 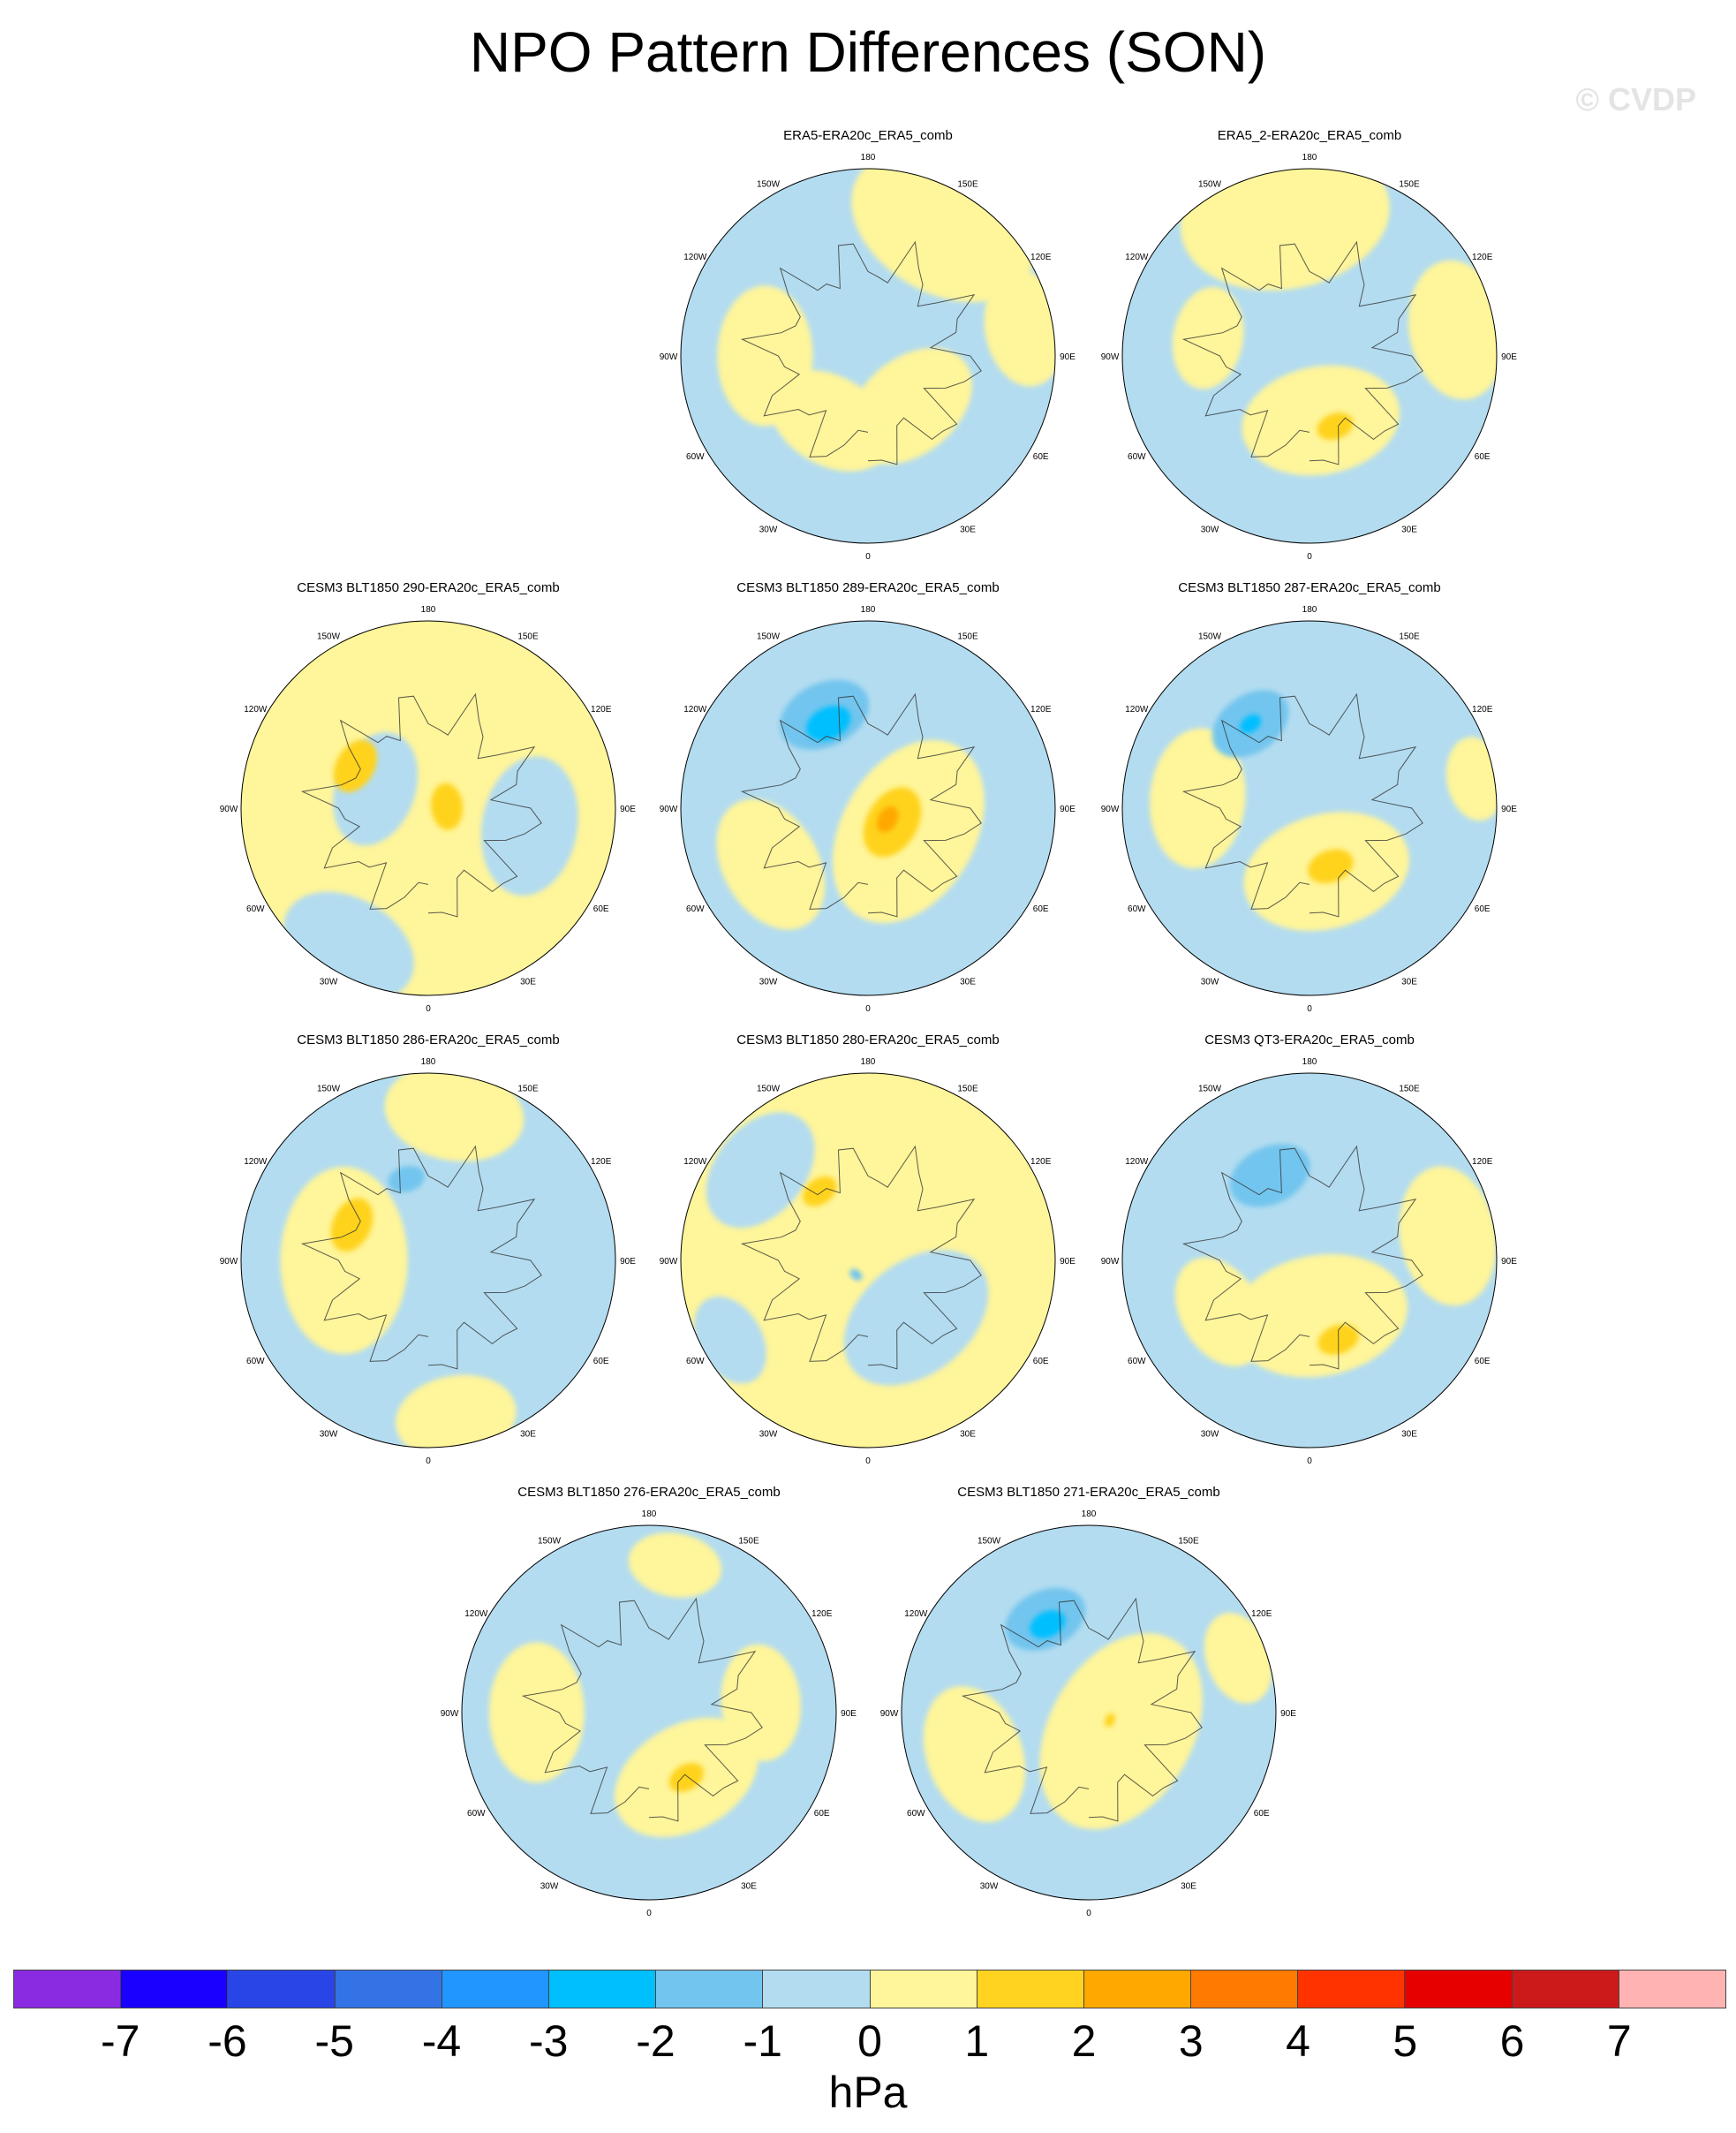 I want to click on colorbar, so click(x=869, y=1989).